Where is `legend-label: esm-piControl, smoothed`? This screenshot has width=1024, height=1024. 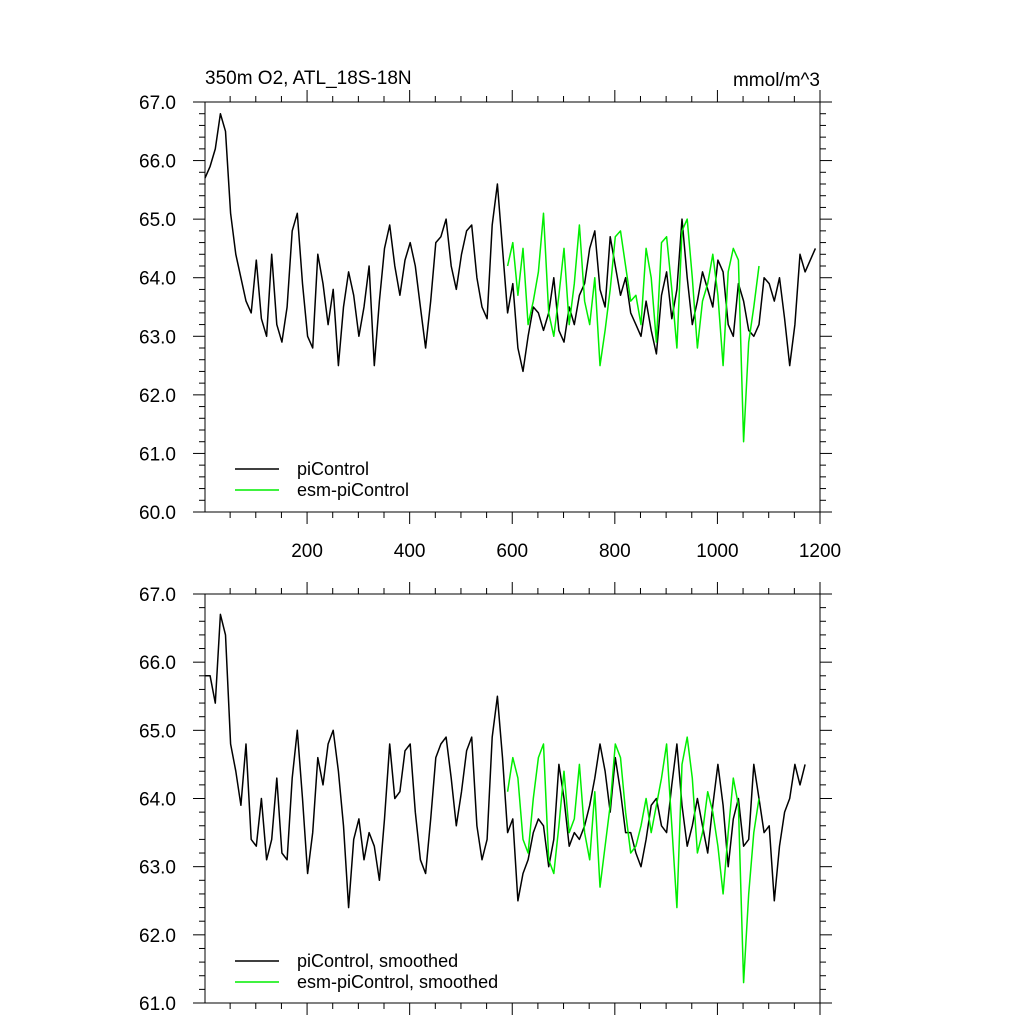 legend-label: esm-piControl, smoothed is located at coordinates (397, 982).